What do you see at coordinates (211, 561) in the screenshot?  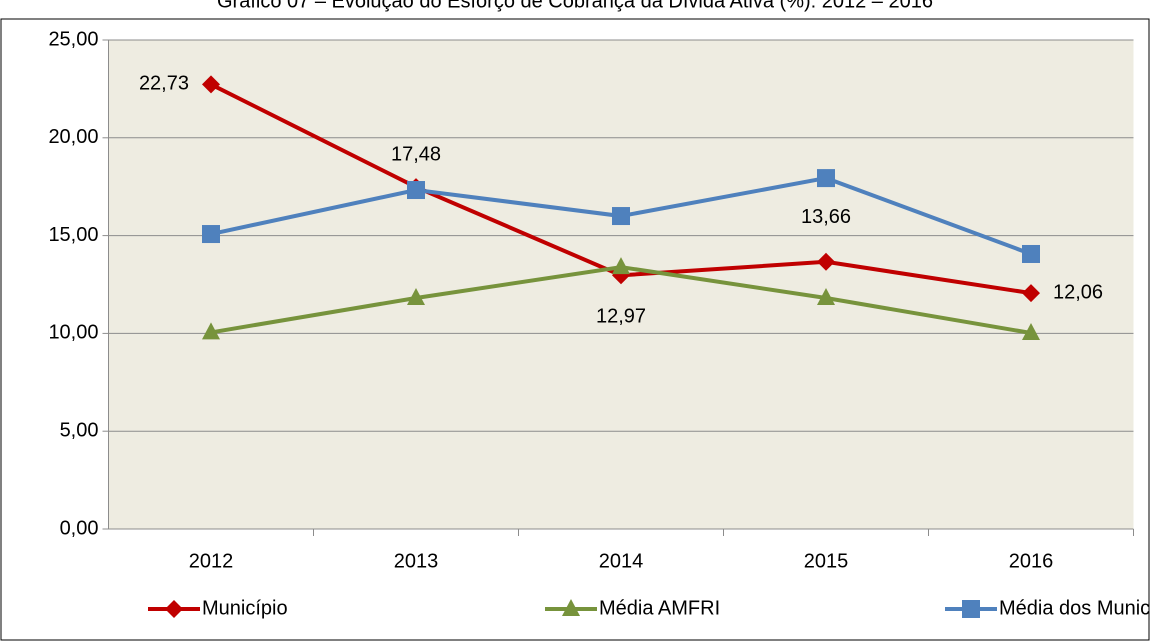 I see `x-tick-label: 2012` at bounding box center [211, 561].